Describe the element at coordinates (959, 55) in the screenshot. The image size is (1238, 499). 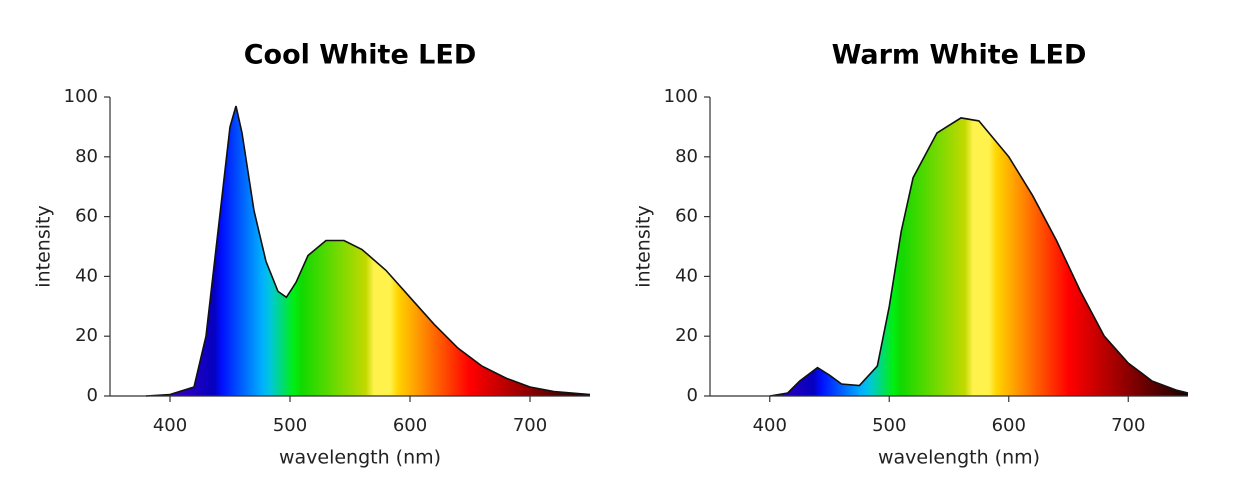
I see `chart-title: Warm White LED` at that location.